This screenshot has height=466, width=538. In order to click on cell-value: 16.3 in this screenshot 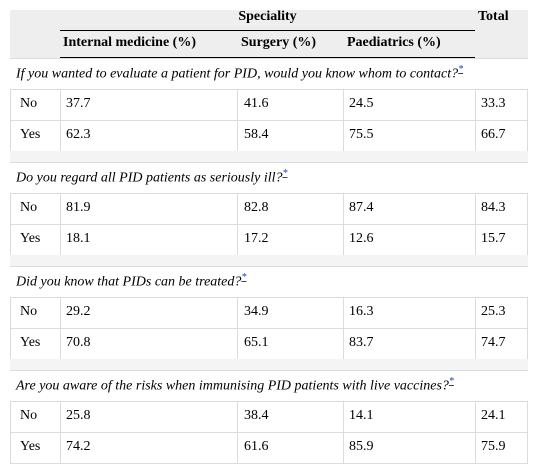, I will do `click(361, 311)`.